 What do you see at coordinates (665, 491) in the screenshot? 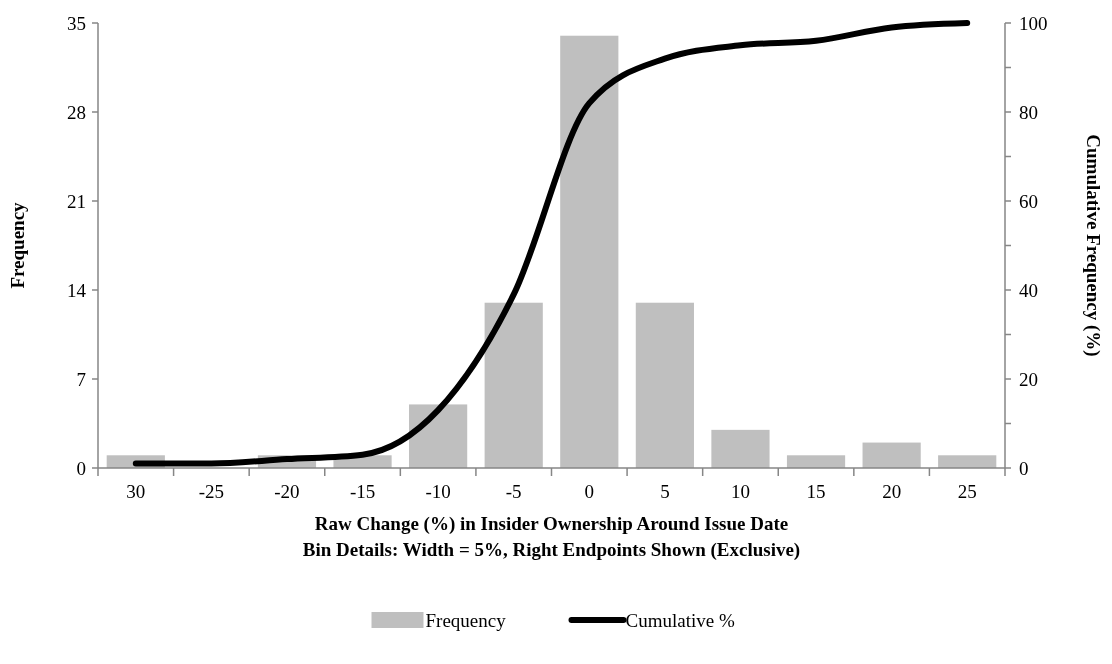
I see `x-tick-label: 5` at bounding box center [665, 491].